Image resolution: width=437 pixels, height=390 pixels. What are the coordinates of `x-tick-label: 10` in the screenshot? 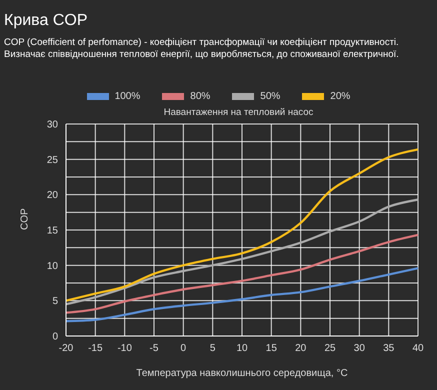 It's located at (242, 348).